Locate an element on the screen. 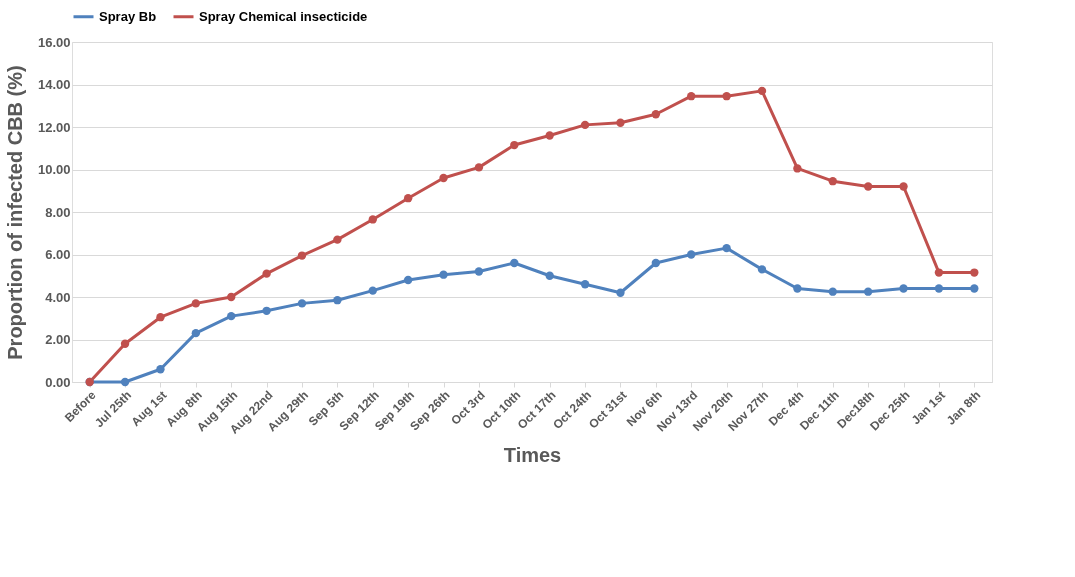  y-tick-label: 6.00 is located at coordinates (58, 254).